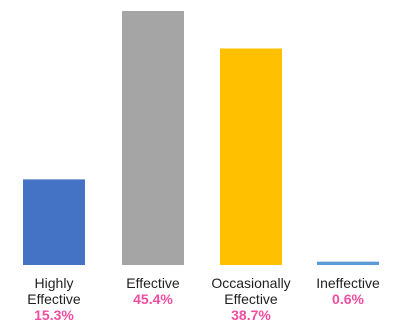 The height and width of the screenshot is (329, 396). Describe the element at coordinates (348, 299) in the screenshot. I see `value-label-4: 0.6%` at that location.